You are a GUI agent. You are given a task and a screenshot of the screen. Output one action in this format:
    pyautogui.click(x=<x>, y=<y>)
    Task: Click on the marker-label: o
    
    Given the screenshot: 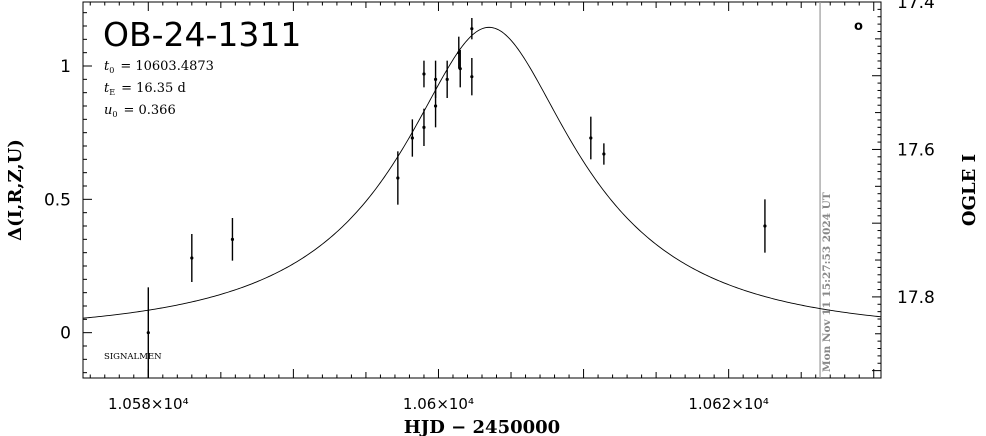 What is the action you would take?
    pyautogui.click(x=858, y=26)
    